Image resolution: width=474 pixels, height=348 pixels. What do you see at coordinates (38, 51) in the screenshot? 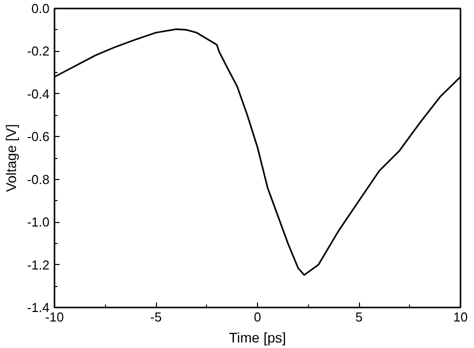
I see `y-tick-label: -0.2` at bounding box center [38, 51].